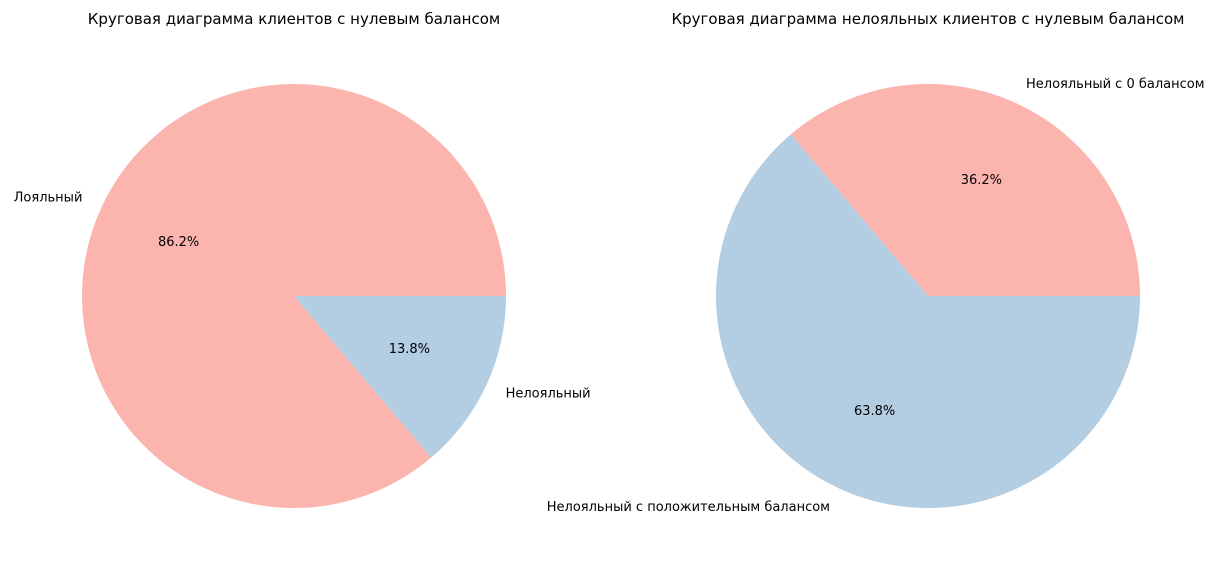 The image size is (1227, 570). Describe the element at coordinates (409, 349) in the screenshot. I see `slice-percent-label: 13.8%` at that location.